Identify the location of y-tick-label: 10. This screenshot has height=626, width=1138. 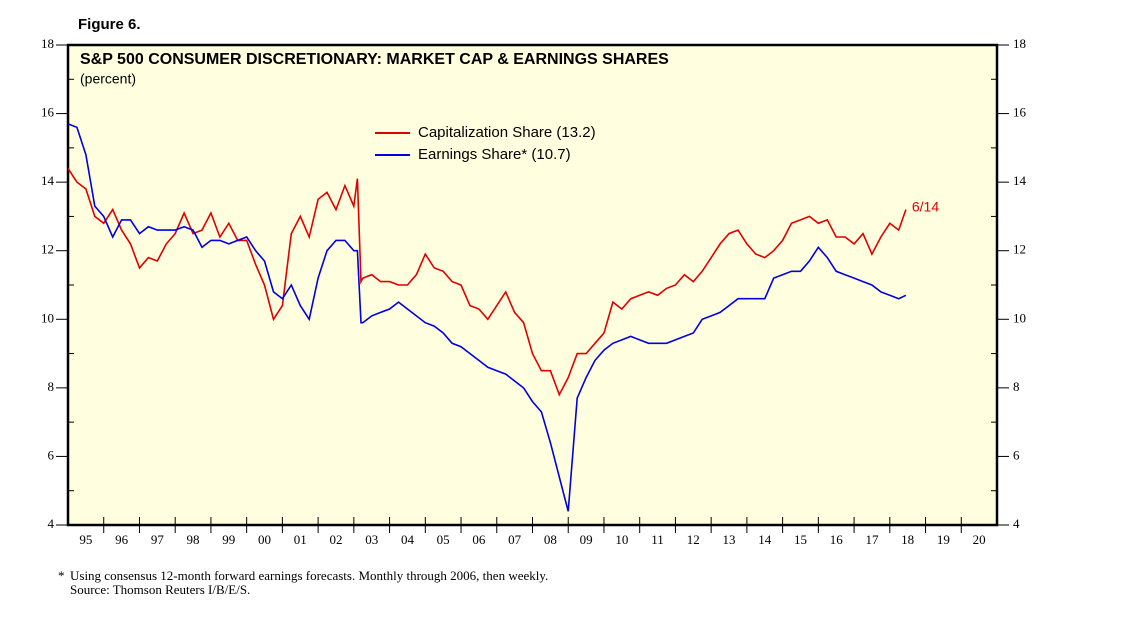
(47, 317).